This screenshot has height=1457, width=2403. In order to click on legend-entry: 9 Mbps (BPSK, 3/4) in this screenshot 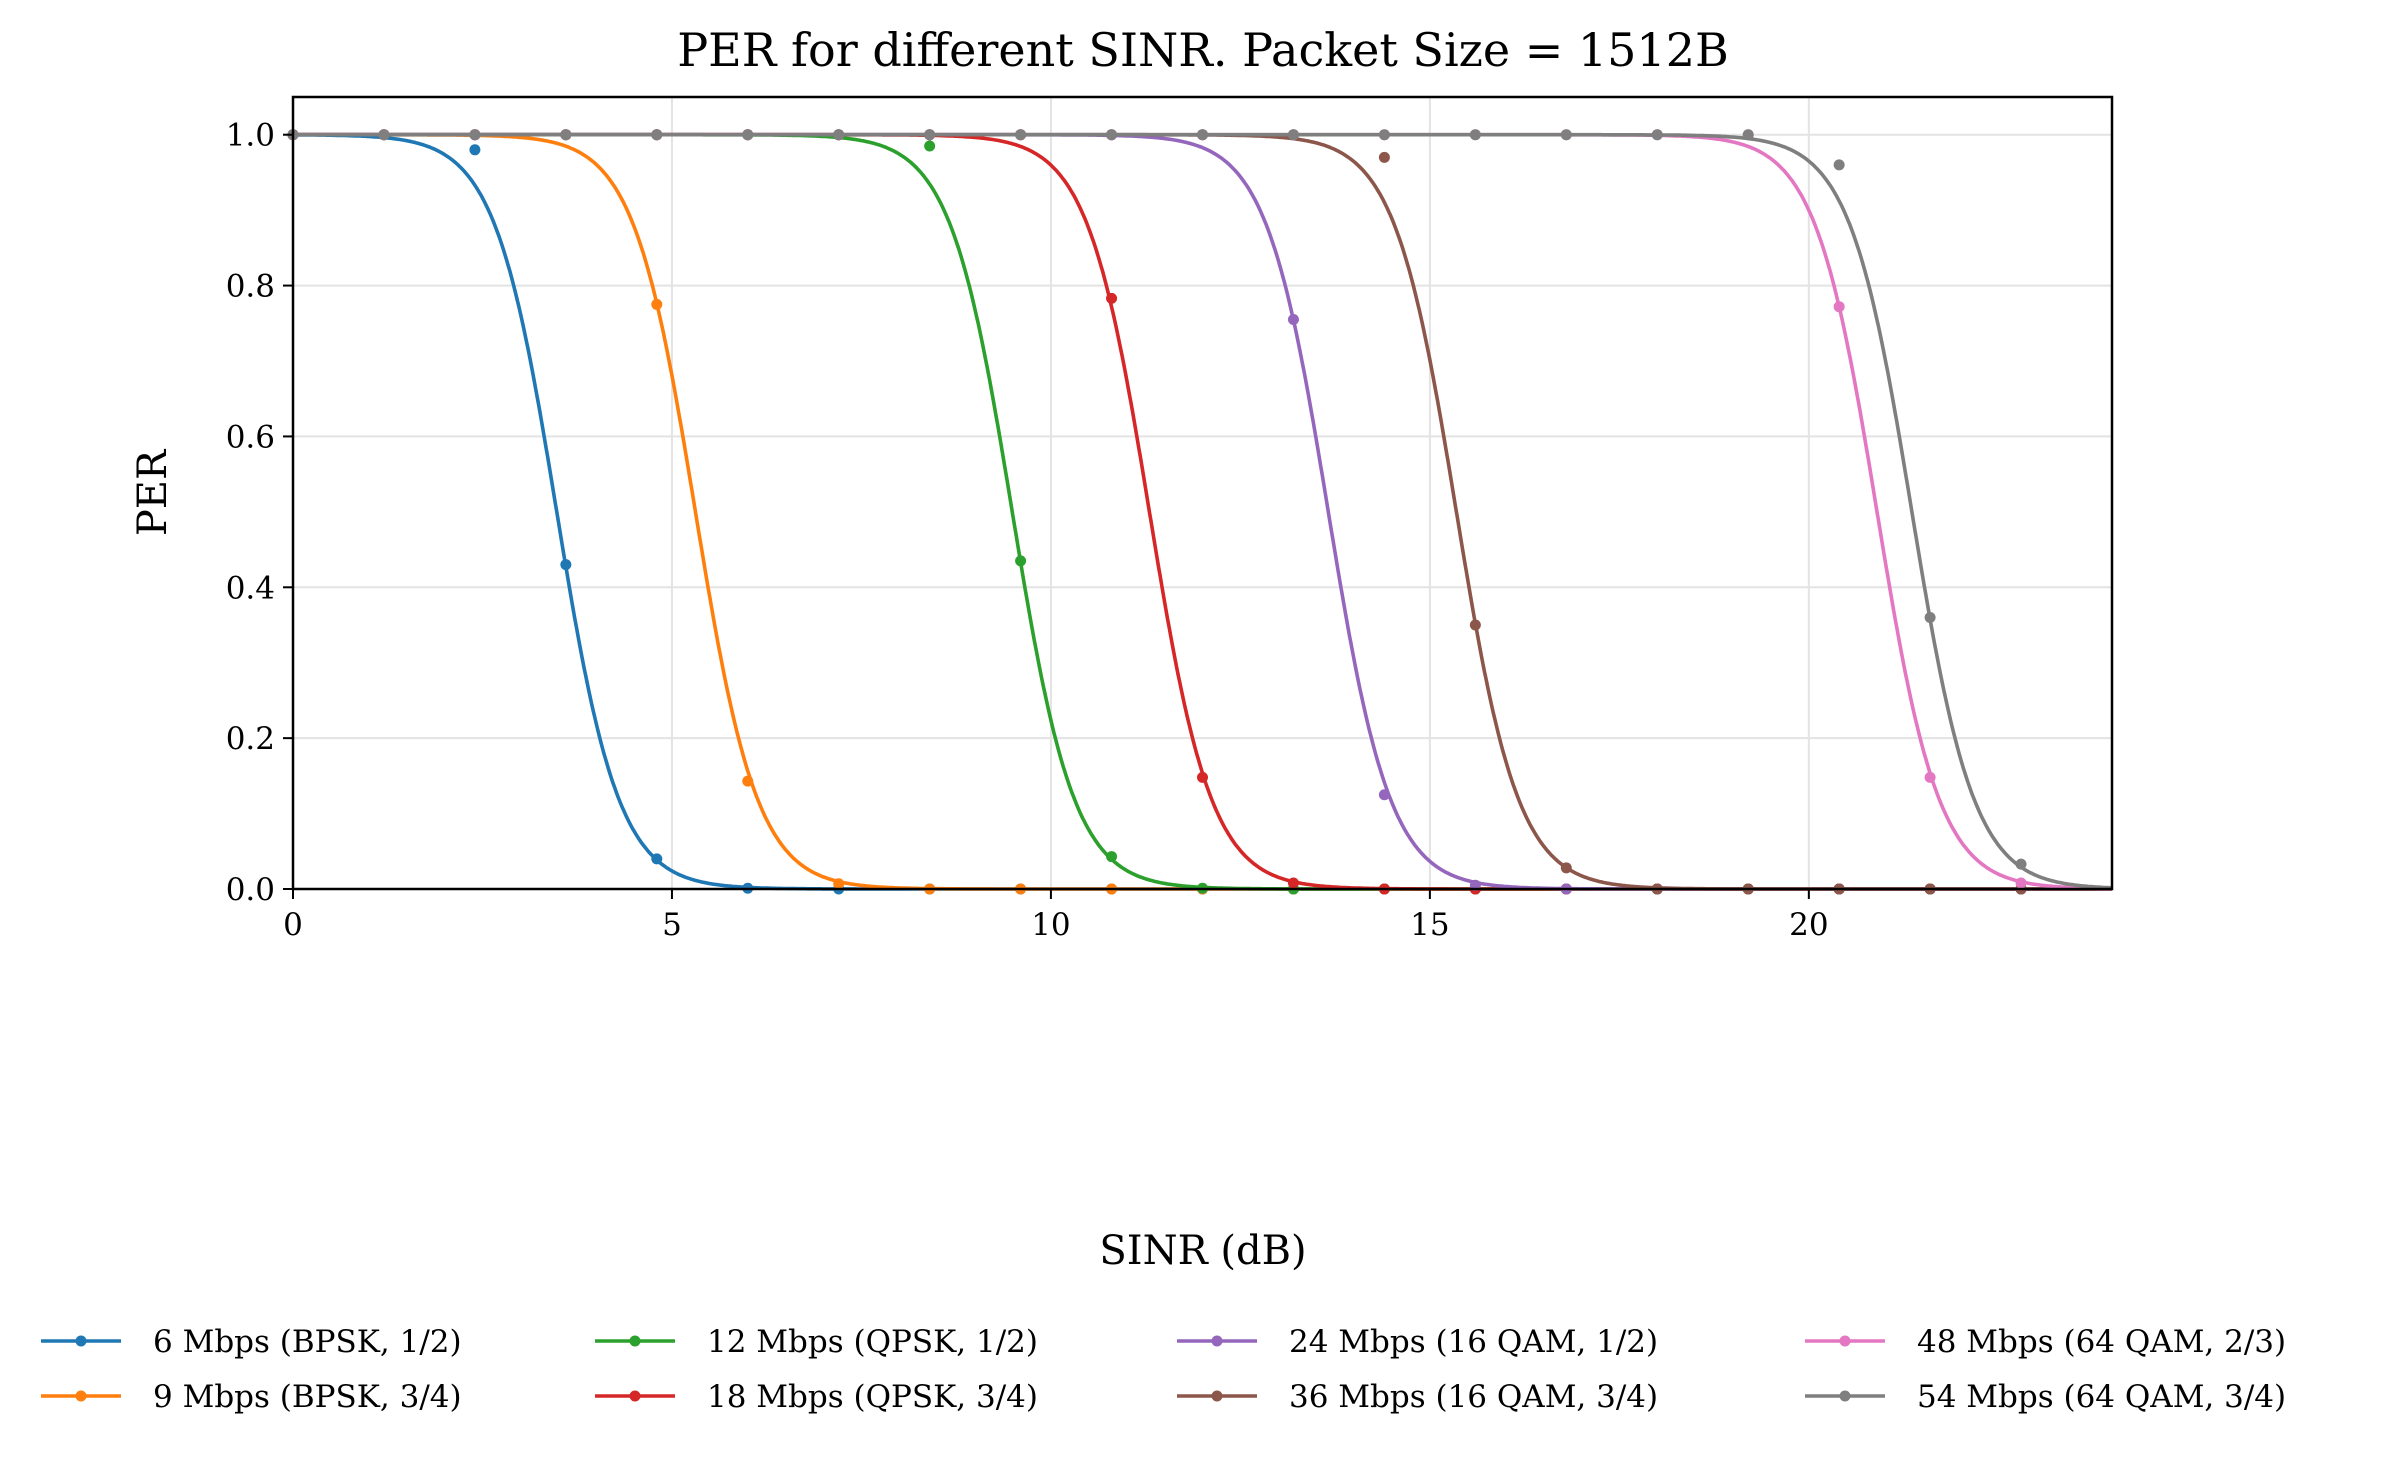, I will do `click(251, 1397)`.